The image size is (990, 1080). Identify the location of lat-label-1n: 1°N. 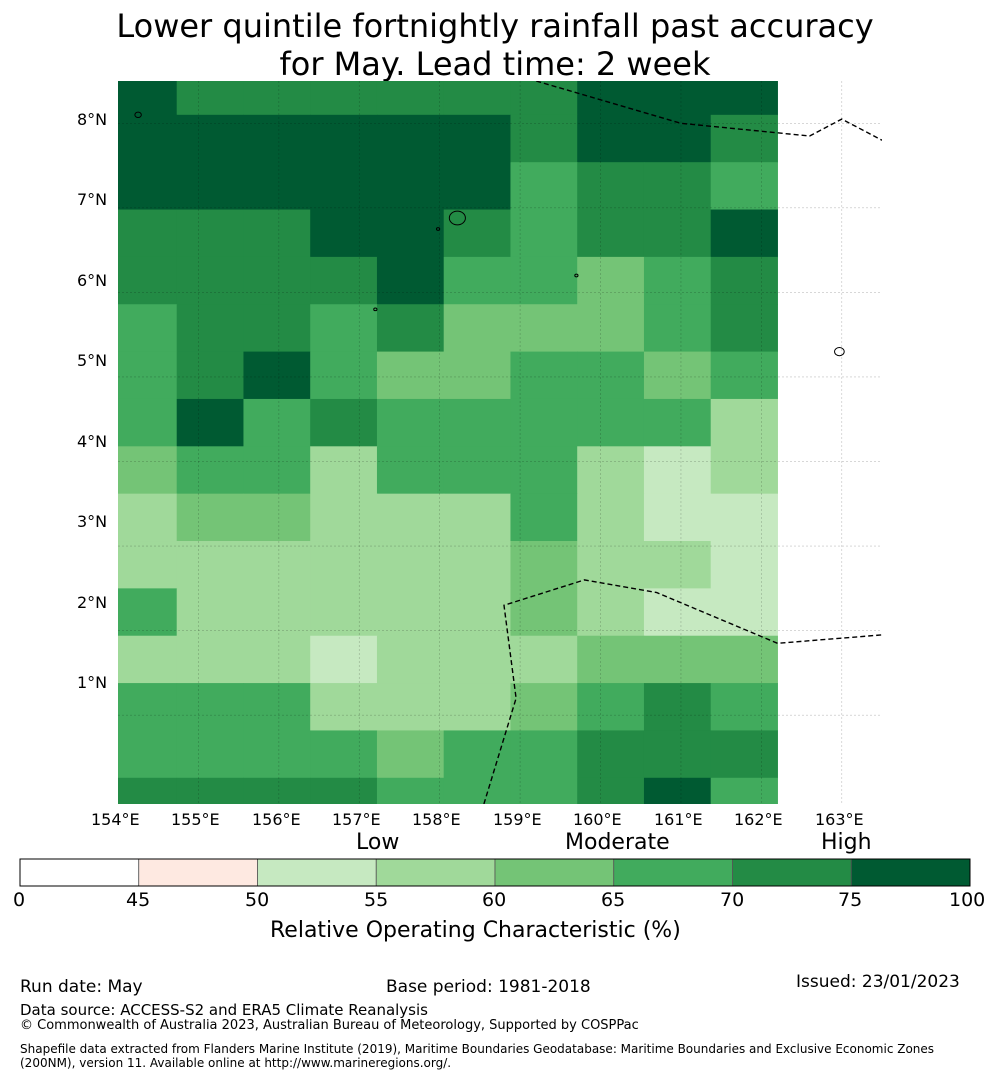
(92, 682).